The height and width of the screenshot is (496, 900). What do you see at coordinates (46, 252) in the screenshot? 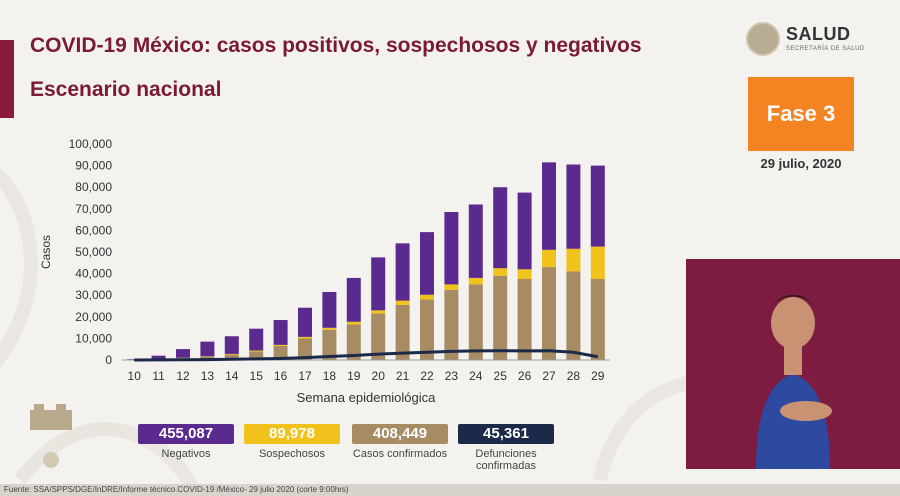
I see `y-axis-label: Casos` at bounding box center [46, 252].